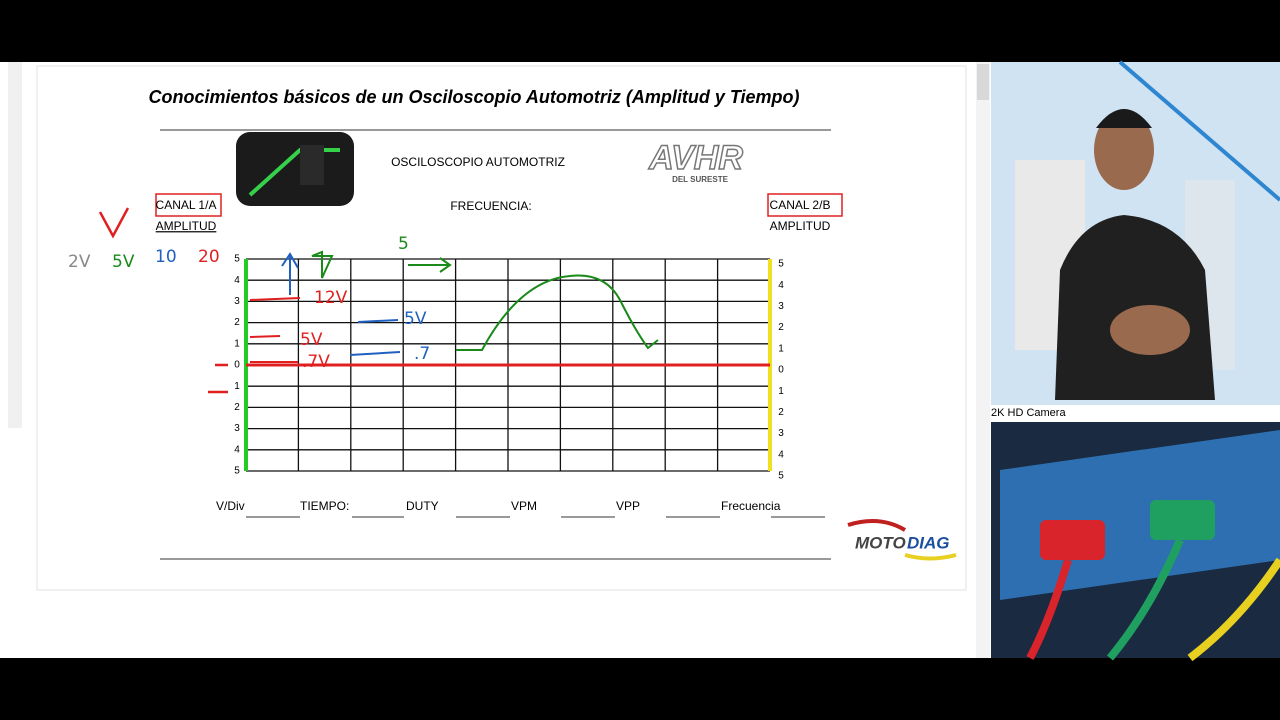 The width and height of the screenshot is (1280, 720). What do you see at coordinates (403, 244) in the screenshot?
I see `note: 5` at bounding box center [403, 244].